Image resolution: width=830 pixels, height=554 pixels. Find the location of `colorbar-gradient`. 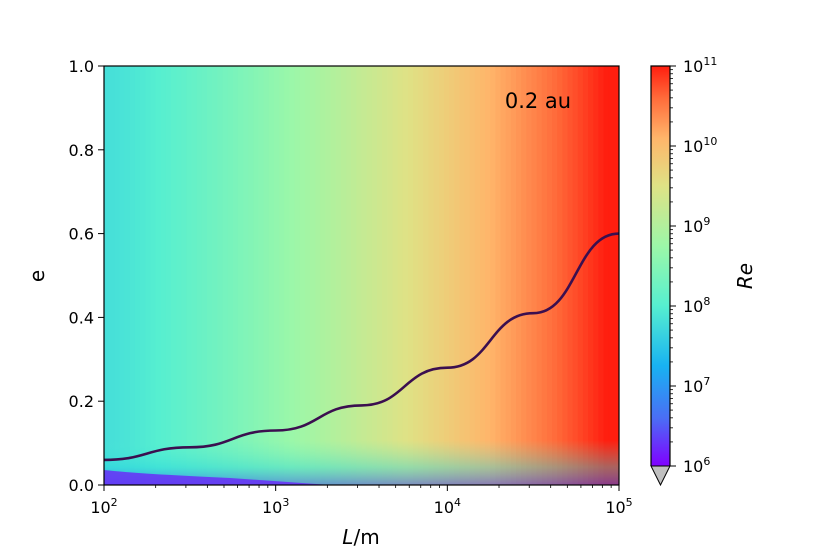

colorbar-gradient is located at coordinates (660, 266).